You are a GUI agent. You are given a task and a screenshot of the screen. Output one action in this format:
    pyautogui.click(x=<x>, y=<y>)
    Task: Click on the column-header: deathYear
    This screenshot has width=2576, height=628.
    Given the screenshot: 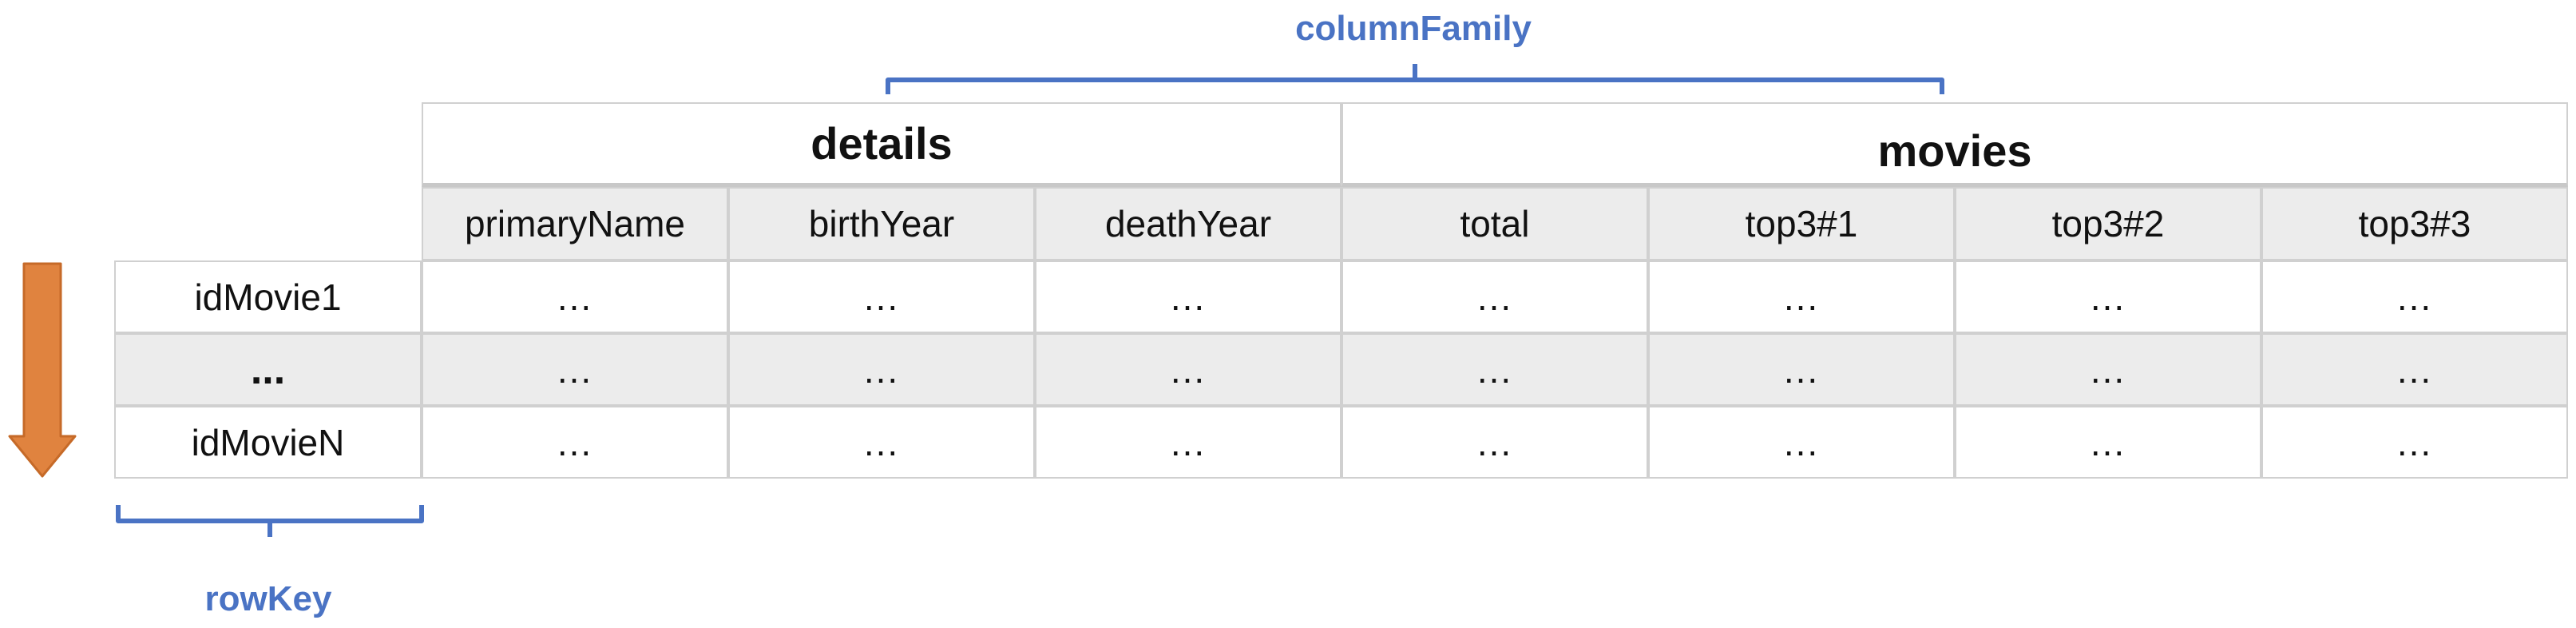 What is the action you would take?
    pyautogui.click(x=1188, y=223)
    